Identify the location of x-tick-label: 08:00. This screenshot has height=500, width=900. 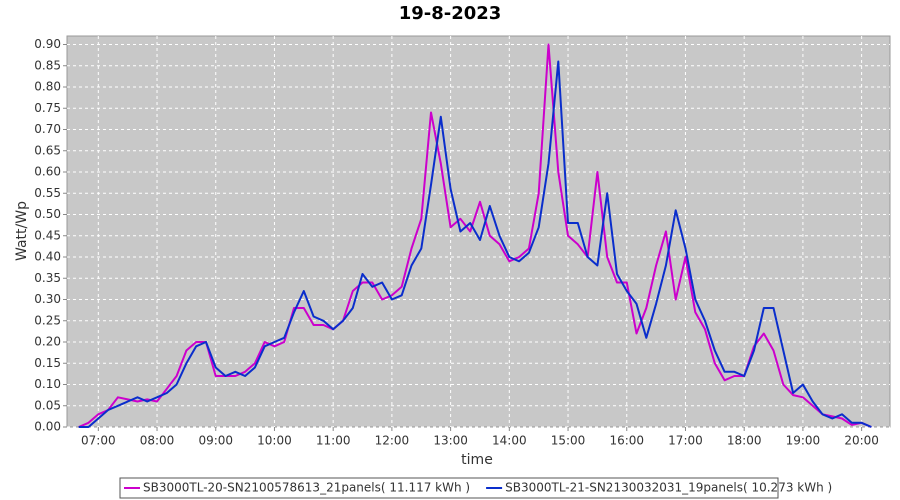
(157, 441).